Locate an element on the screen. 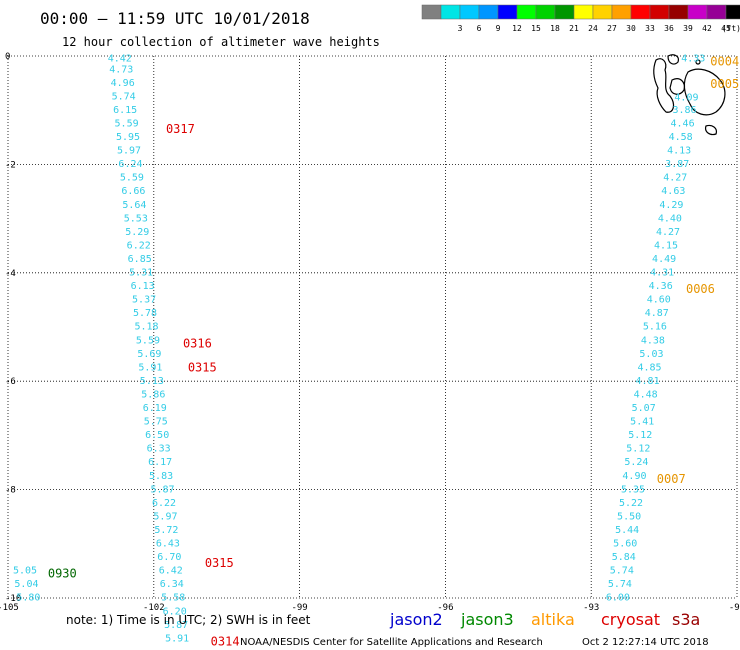  swh-value-label: 6.66 is located at coordinates (133, 191).